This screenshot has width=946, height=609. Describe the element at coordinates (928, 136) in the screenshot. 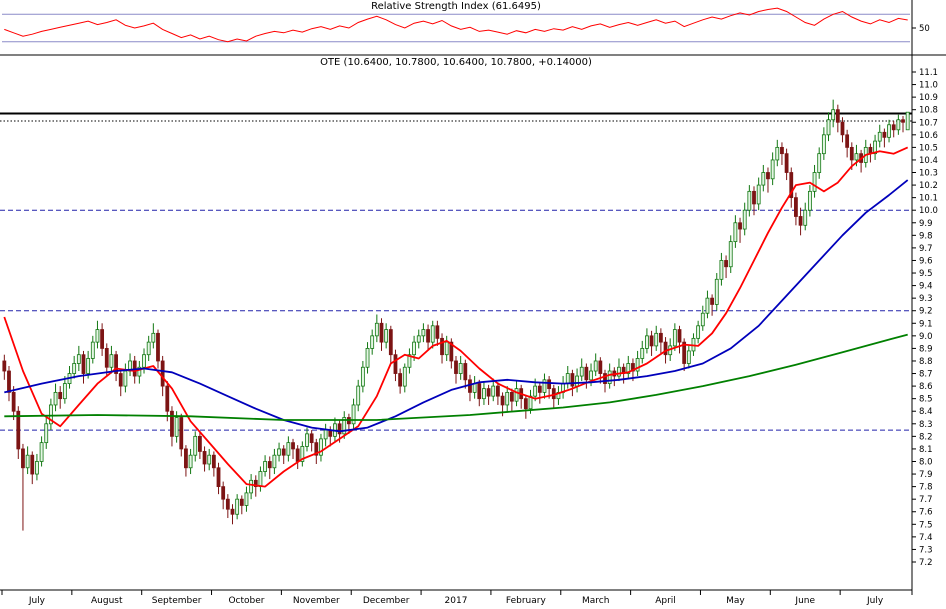

I see `svg-text: 10.6` at that location.